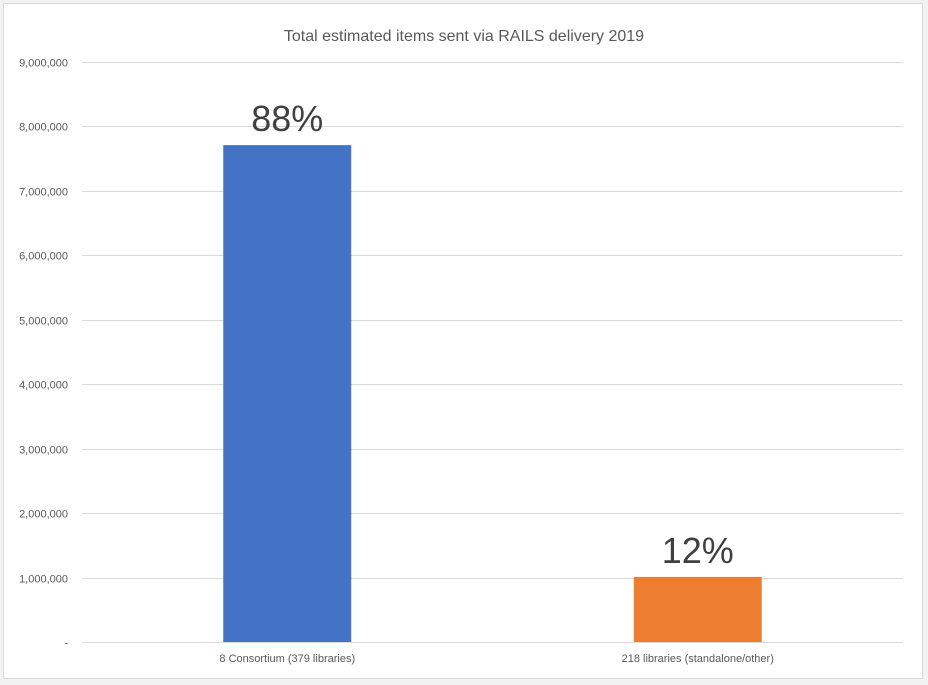 This screenshot has height=685, width=928. I want to click on y-tick-label: 7,000,000, so click(43, 193).